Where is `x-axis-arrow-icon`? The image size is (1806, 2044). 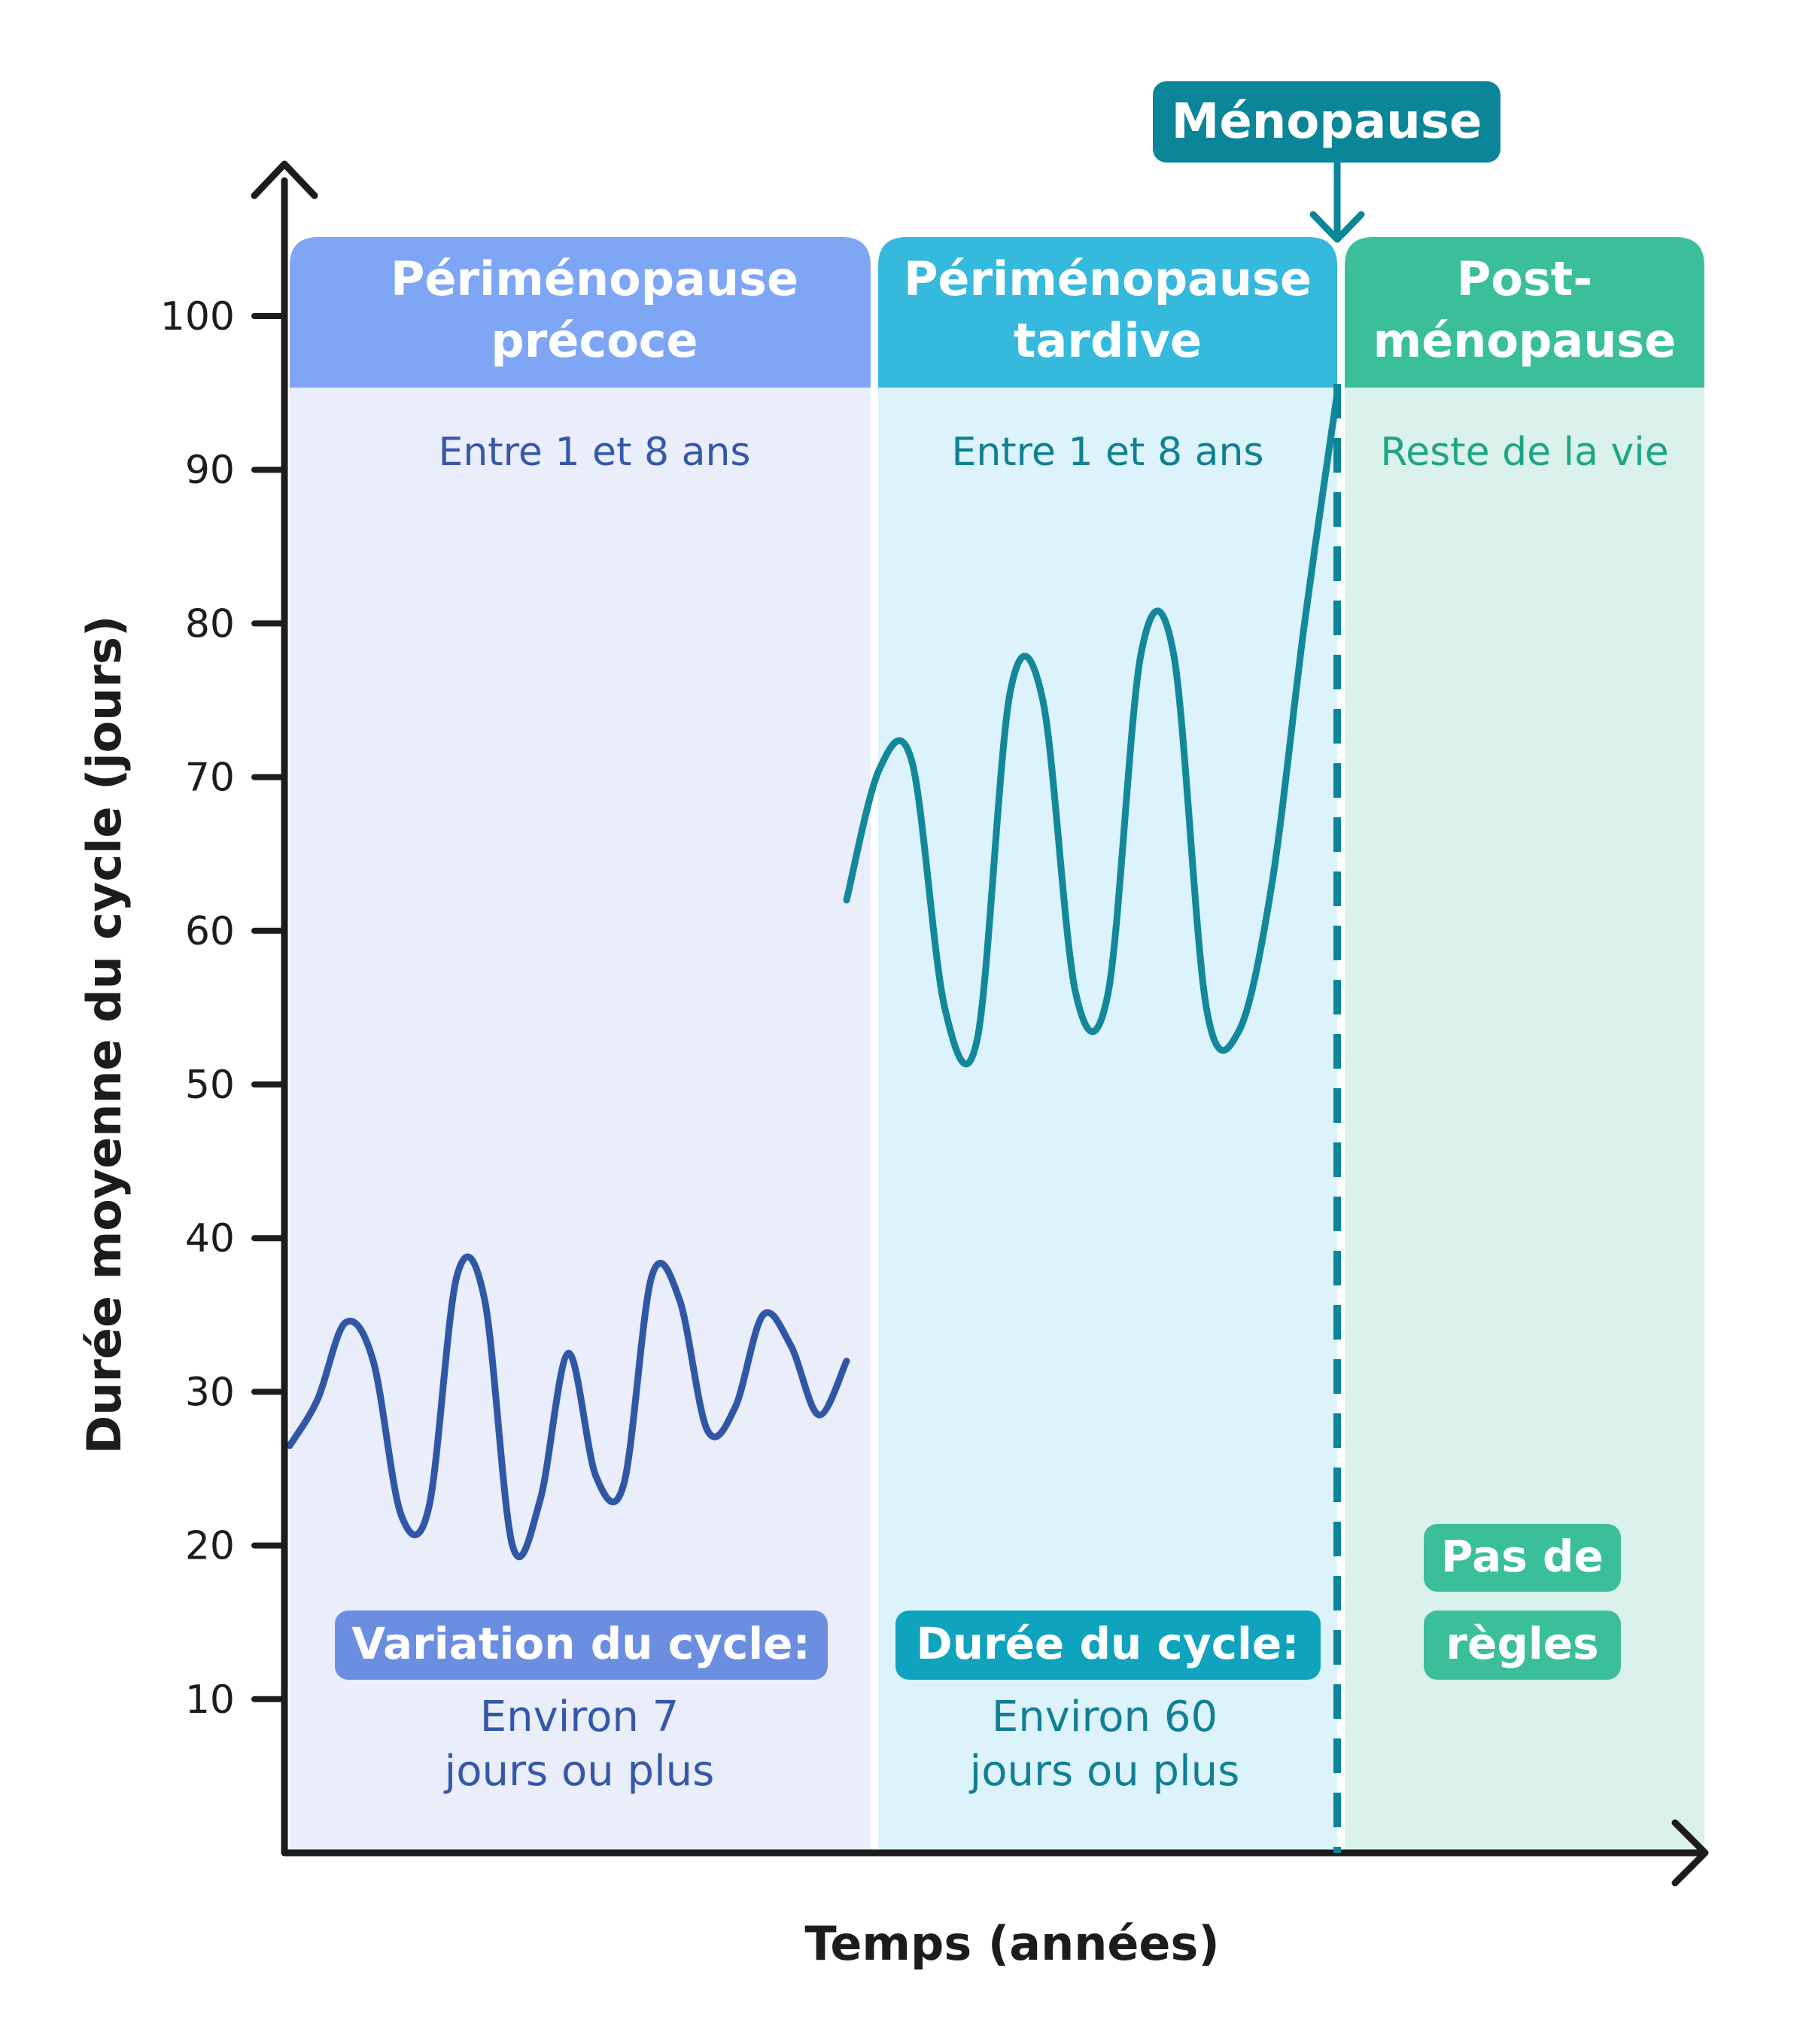
x-axis-arrow-icon is located at coordinates (1690, 1853).